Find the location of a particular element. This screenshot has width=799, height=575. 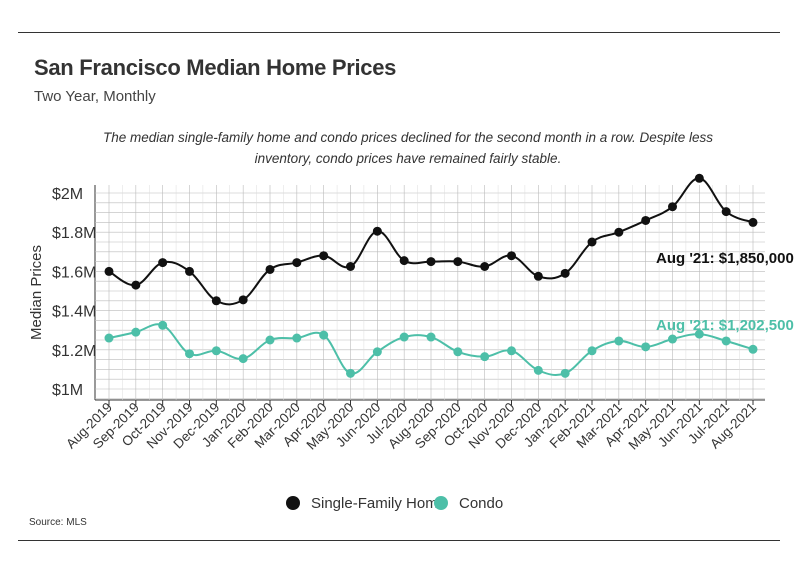

y-tick-label: $1.6M is located at coordinates (74, 272).